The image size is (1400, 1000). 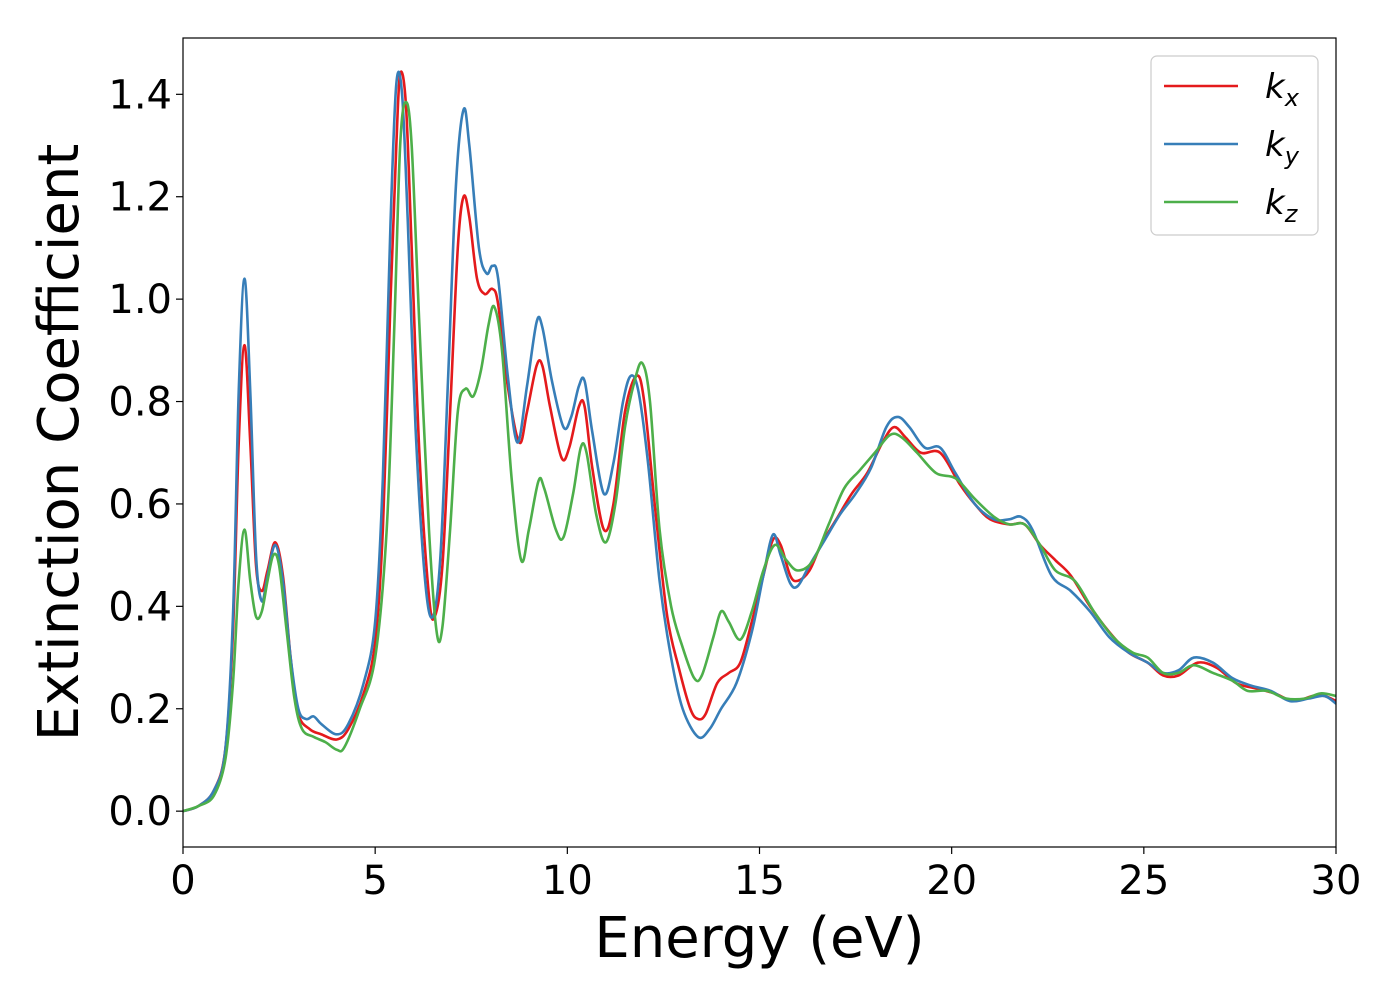 I want to click on x-axis: 0 5 10 15 20 25 30, so click(x=765, y=875).